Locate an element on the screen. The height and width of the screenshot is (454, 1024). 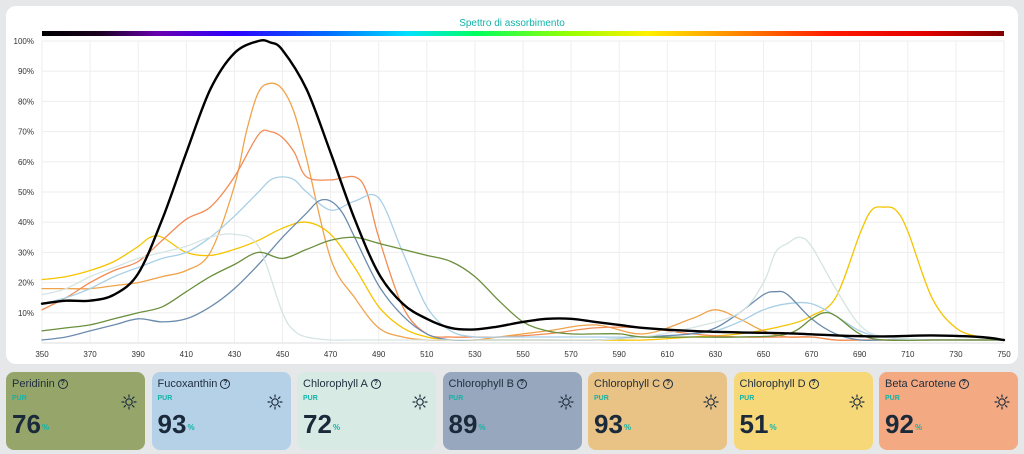
card-value: 92 is located at coordinates (899, 424).